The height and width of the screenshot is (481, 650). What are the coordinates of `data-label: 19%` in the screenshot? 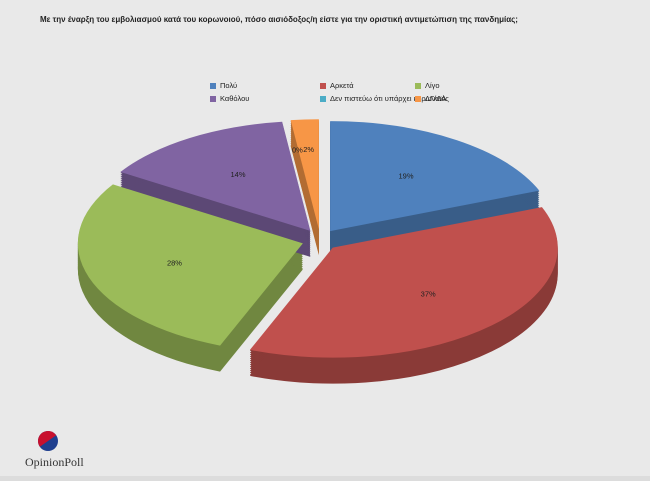 It's located at (405, 175).